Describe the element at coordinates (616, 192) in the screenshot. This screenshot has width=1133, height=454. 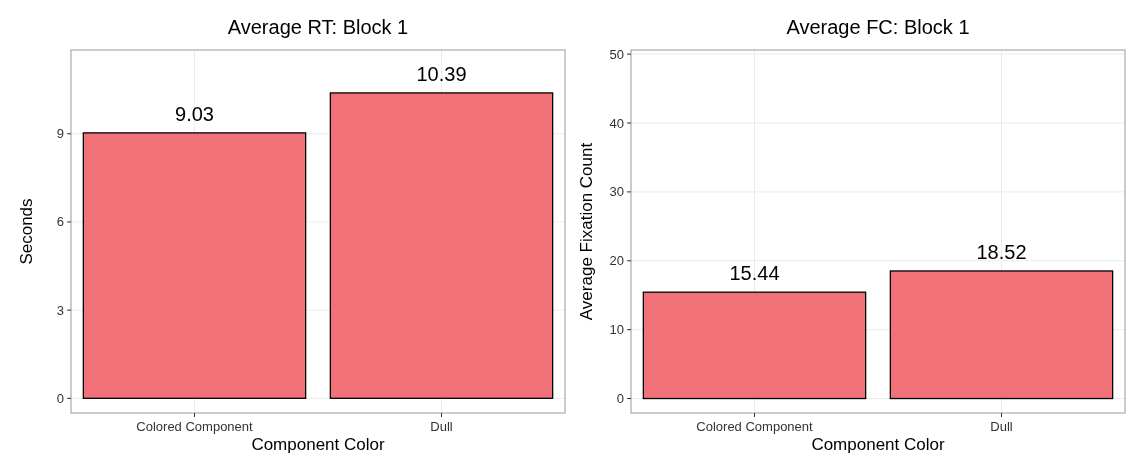
I see `y-tick-label: 30` at that location.